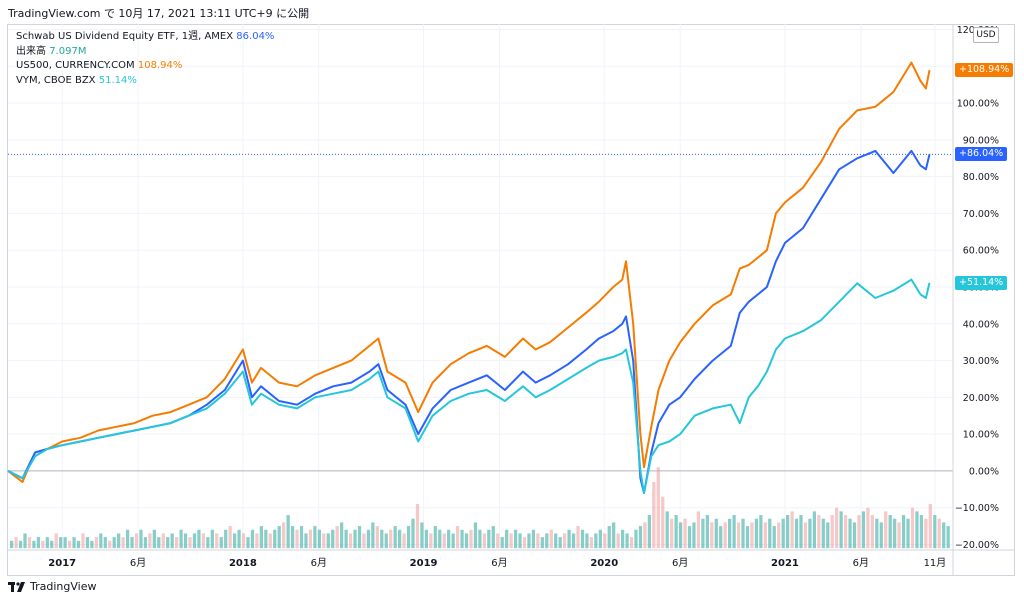  What do you see at coordinates (16, 586) in the screenshot?
I see `tradingview-logo-icon` at bounding box center [16, 586].